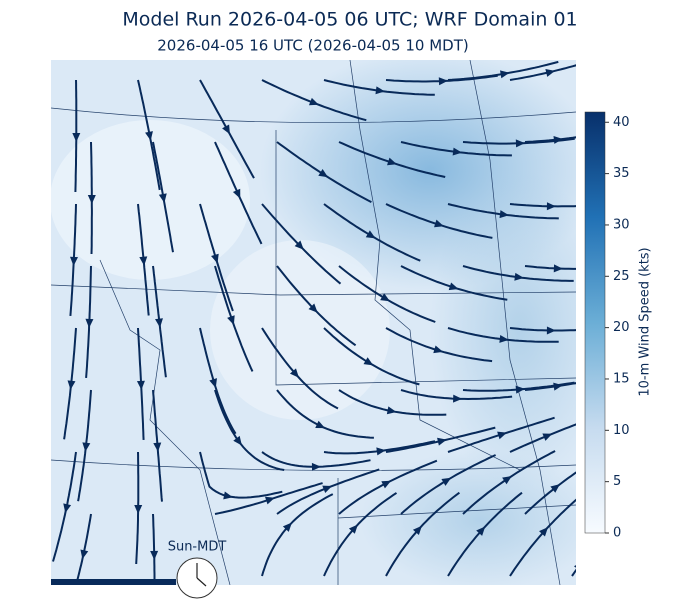  Describe the element at coordinates (573, 572) in the screenshot. I see `streamline` at that location.